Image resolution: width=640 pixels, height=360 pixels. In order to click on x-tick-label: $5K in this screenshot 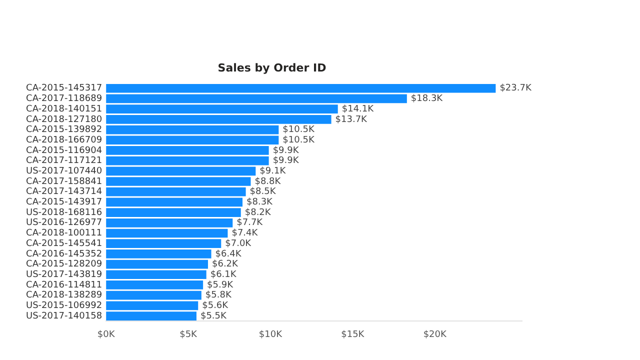, I will do `click(189, 335)`.